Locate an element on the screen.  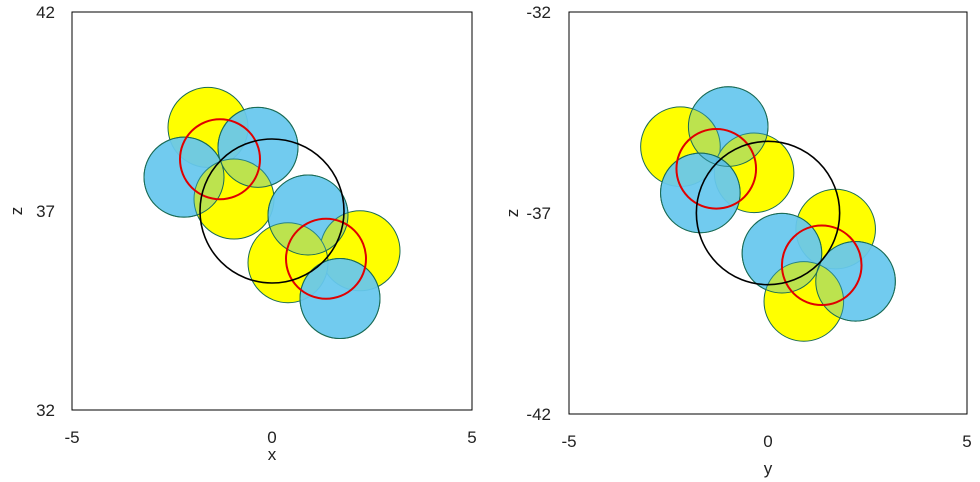
x-axis-label: x is located at coordinates (272, 454).